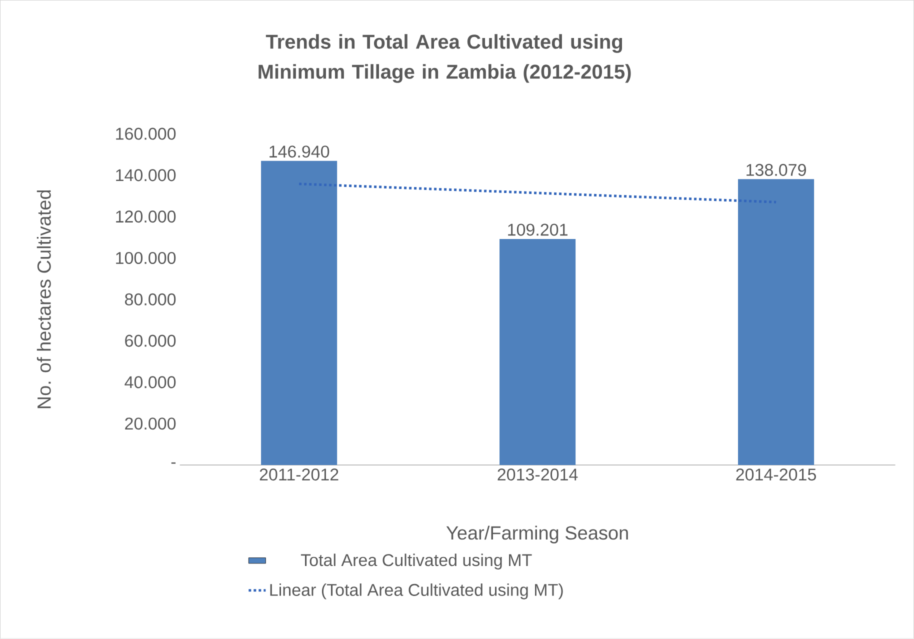  Describe the element at coordinates (150, 299) in the screenshot. I see `y-tick-label: 80.000` at that location.